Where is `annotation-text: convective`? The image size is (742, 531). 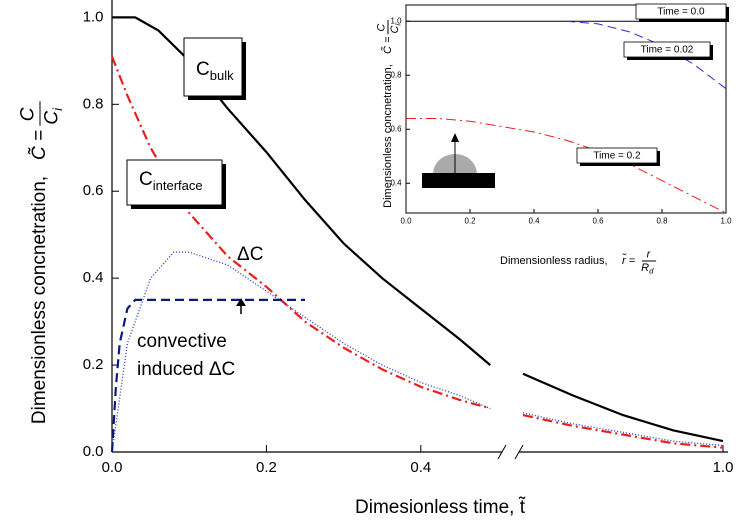
annotation-text: convective is located at coordinates (182, 341).